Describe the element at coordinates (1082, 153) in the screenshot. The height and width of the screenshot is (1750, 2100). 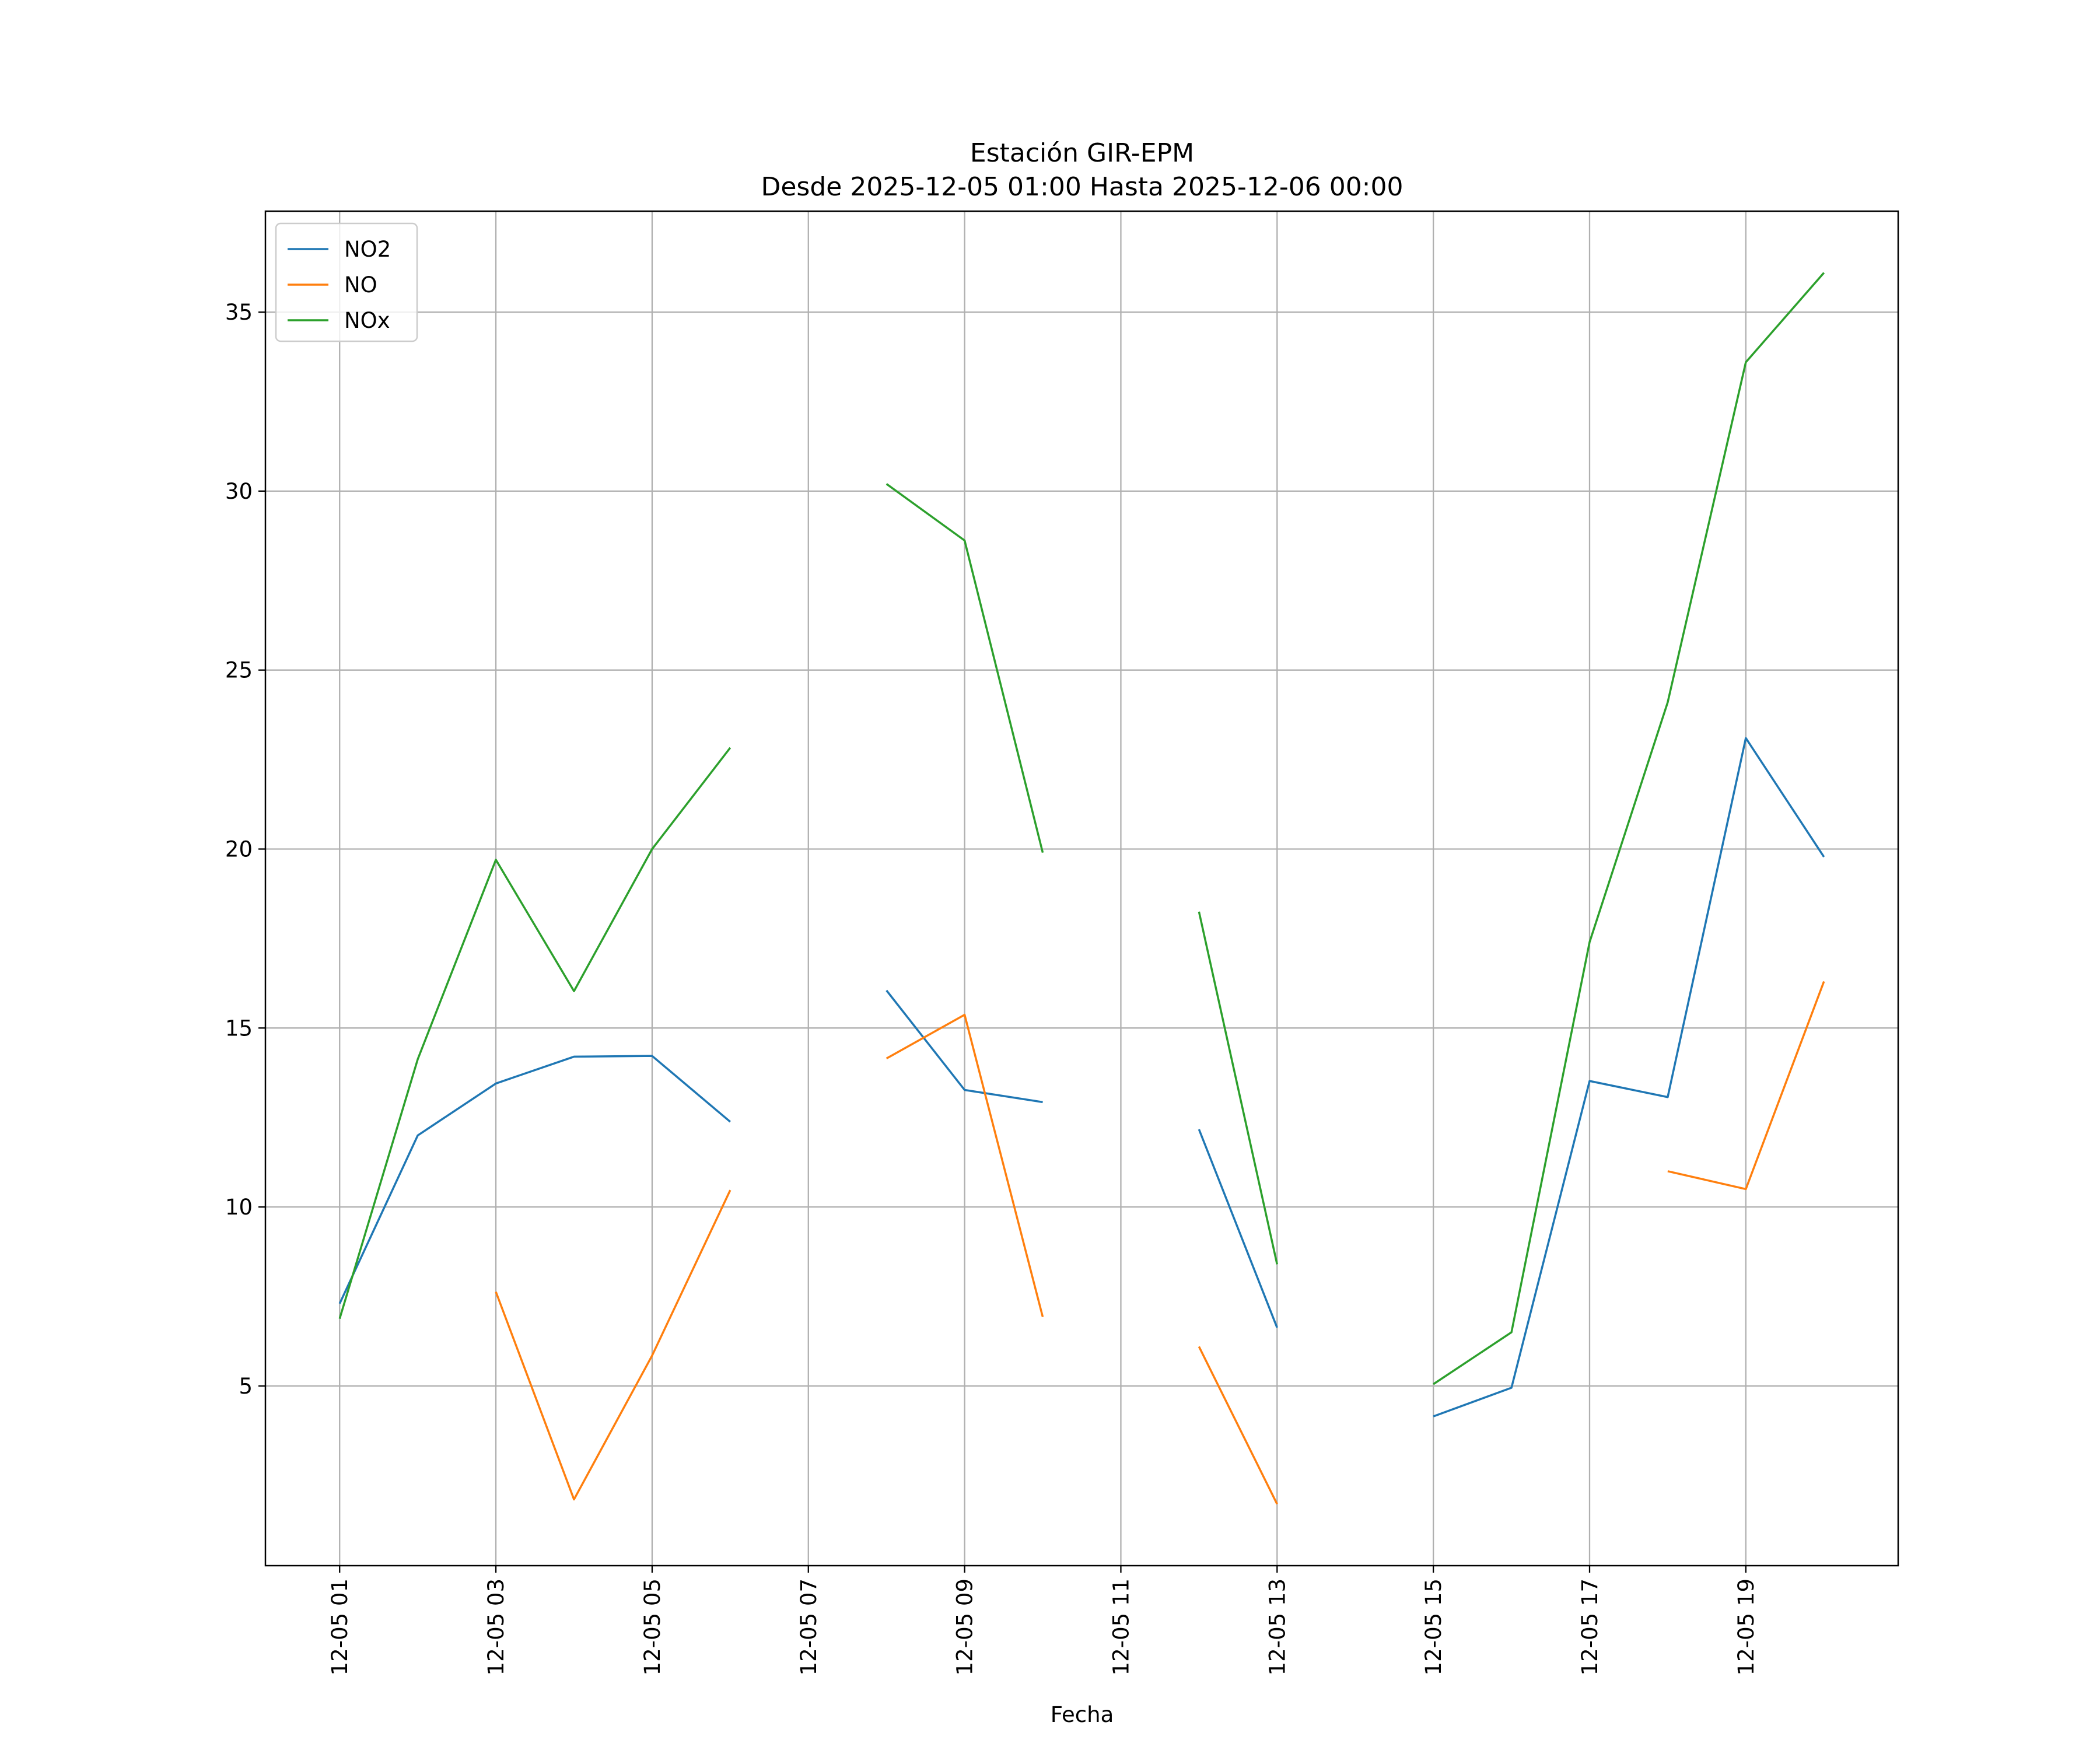
I see `chart-title: Estación GIR-EPM` at that location.